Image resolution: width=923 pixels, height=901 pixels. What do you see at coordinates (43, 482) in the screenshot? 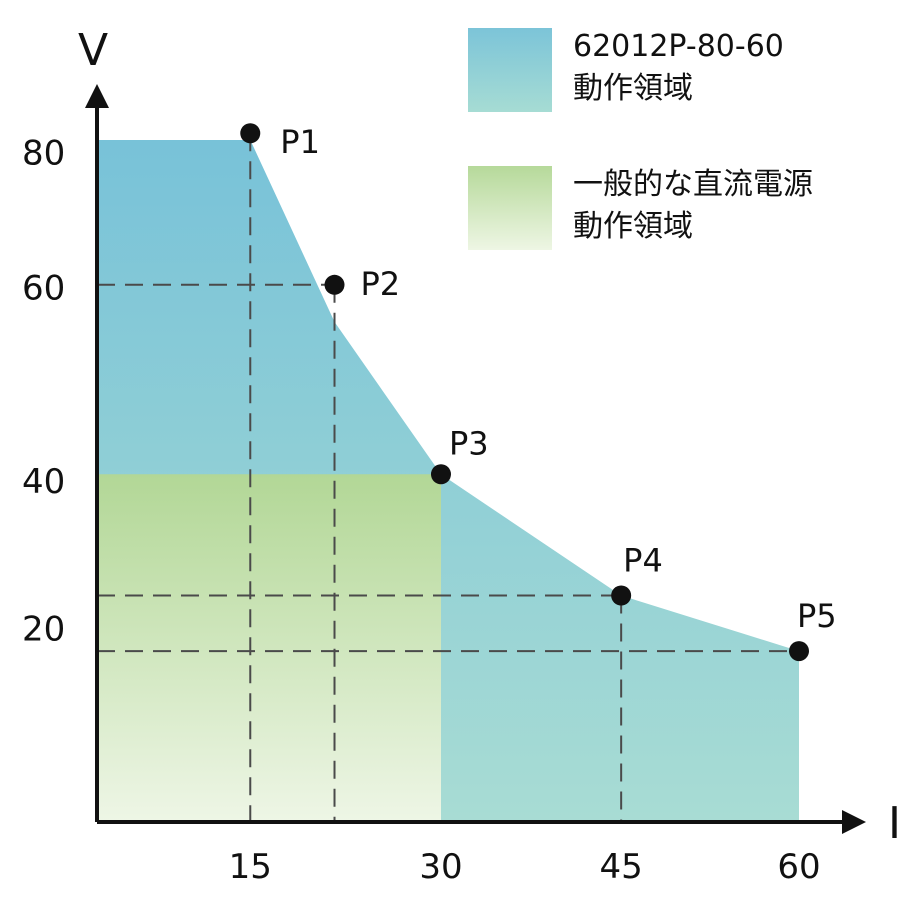
I see `y-tick-40: 40` at bounding box center [43, 482].